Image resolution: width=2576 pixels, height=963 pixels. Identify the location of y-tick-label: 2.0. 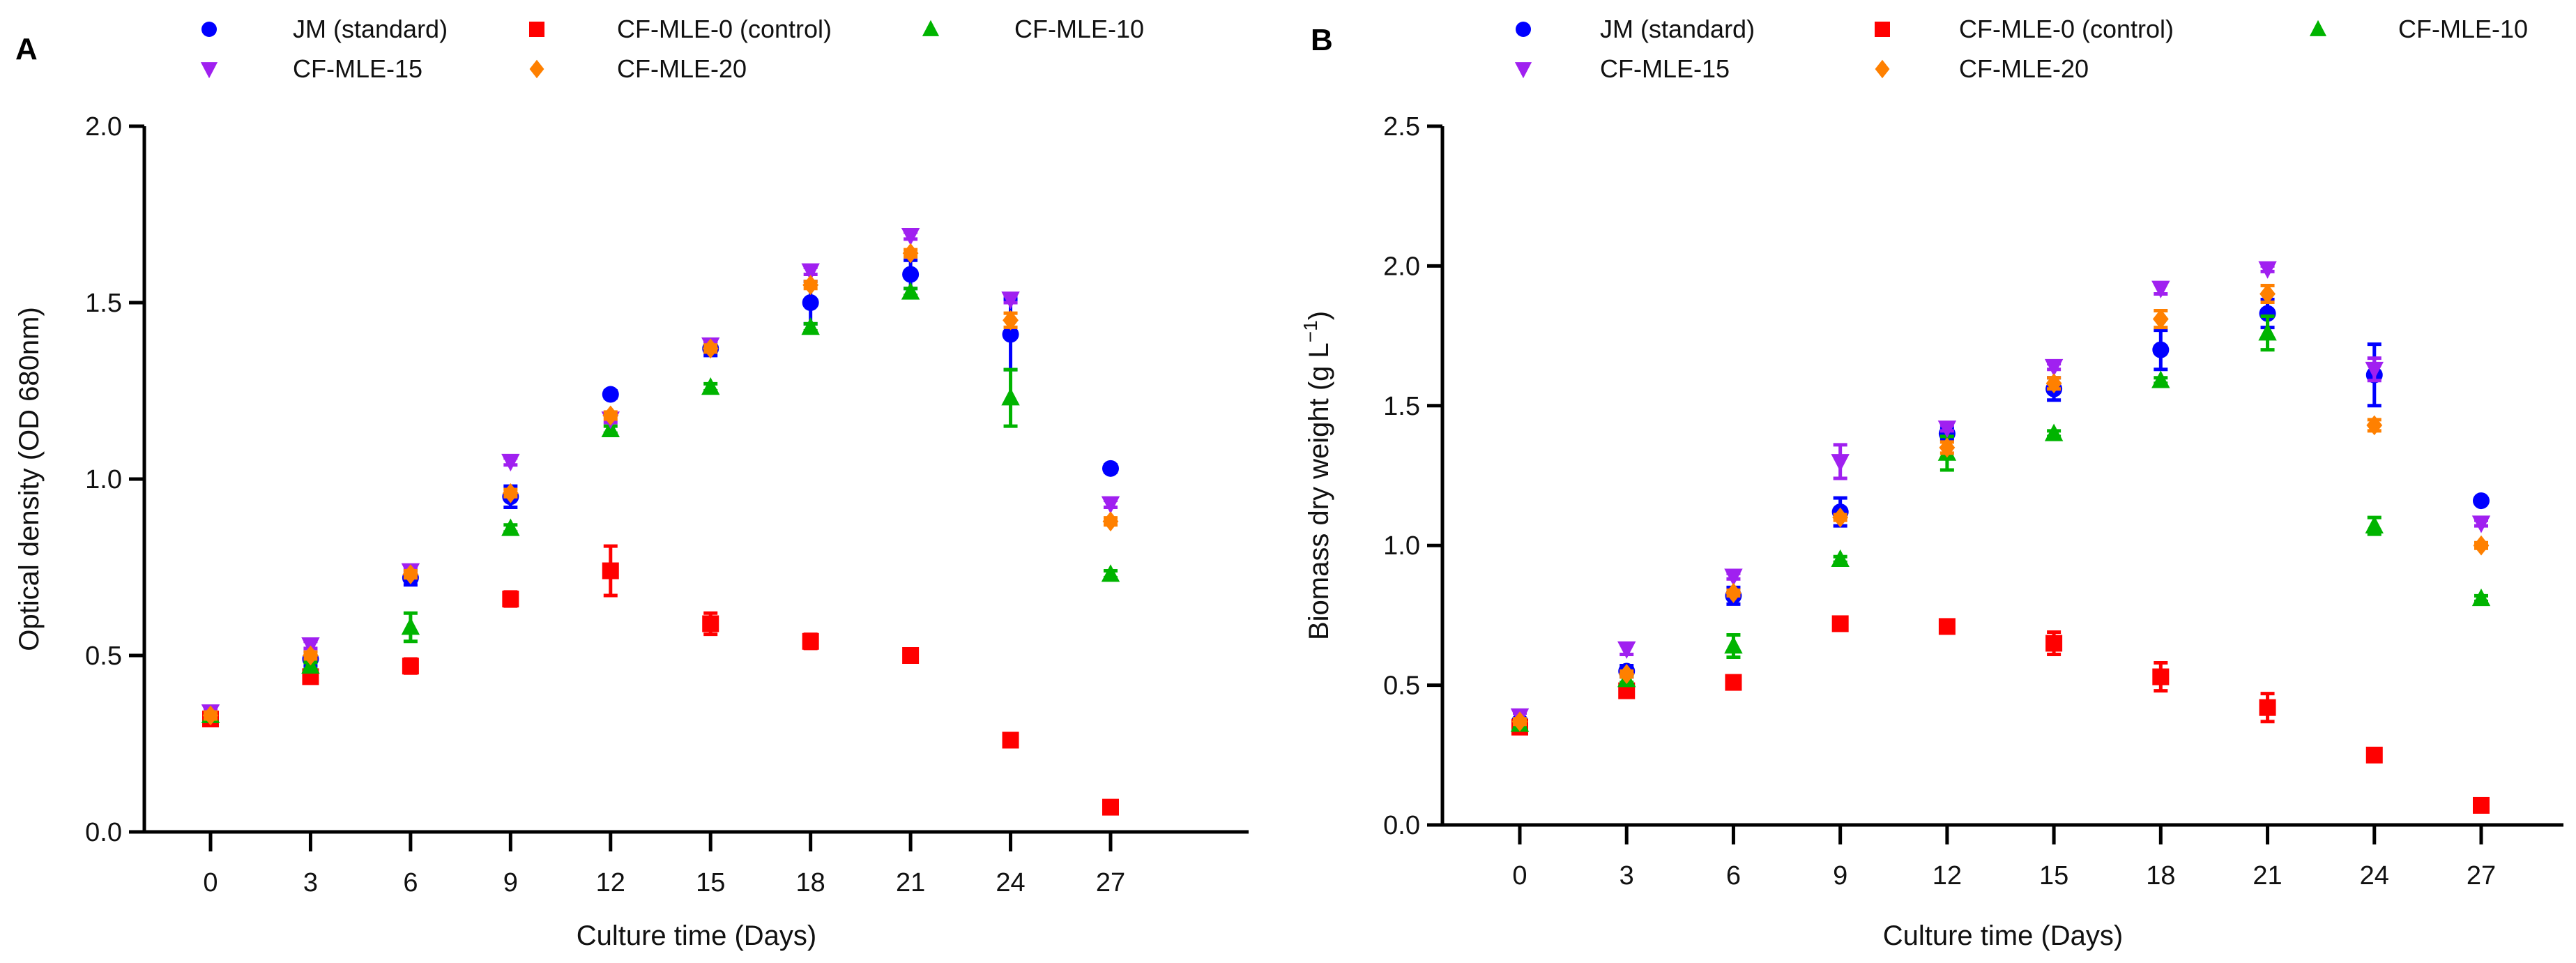
(1402, 266).